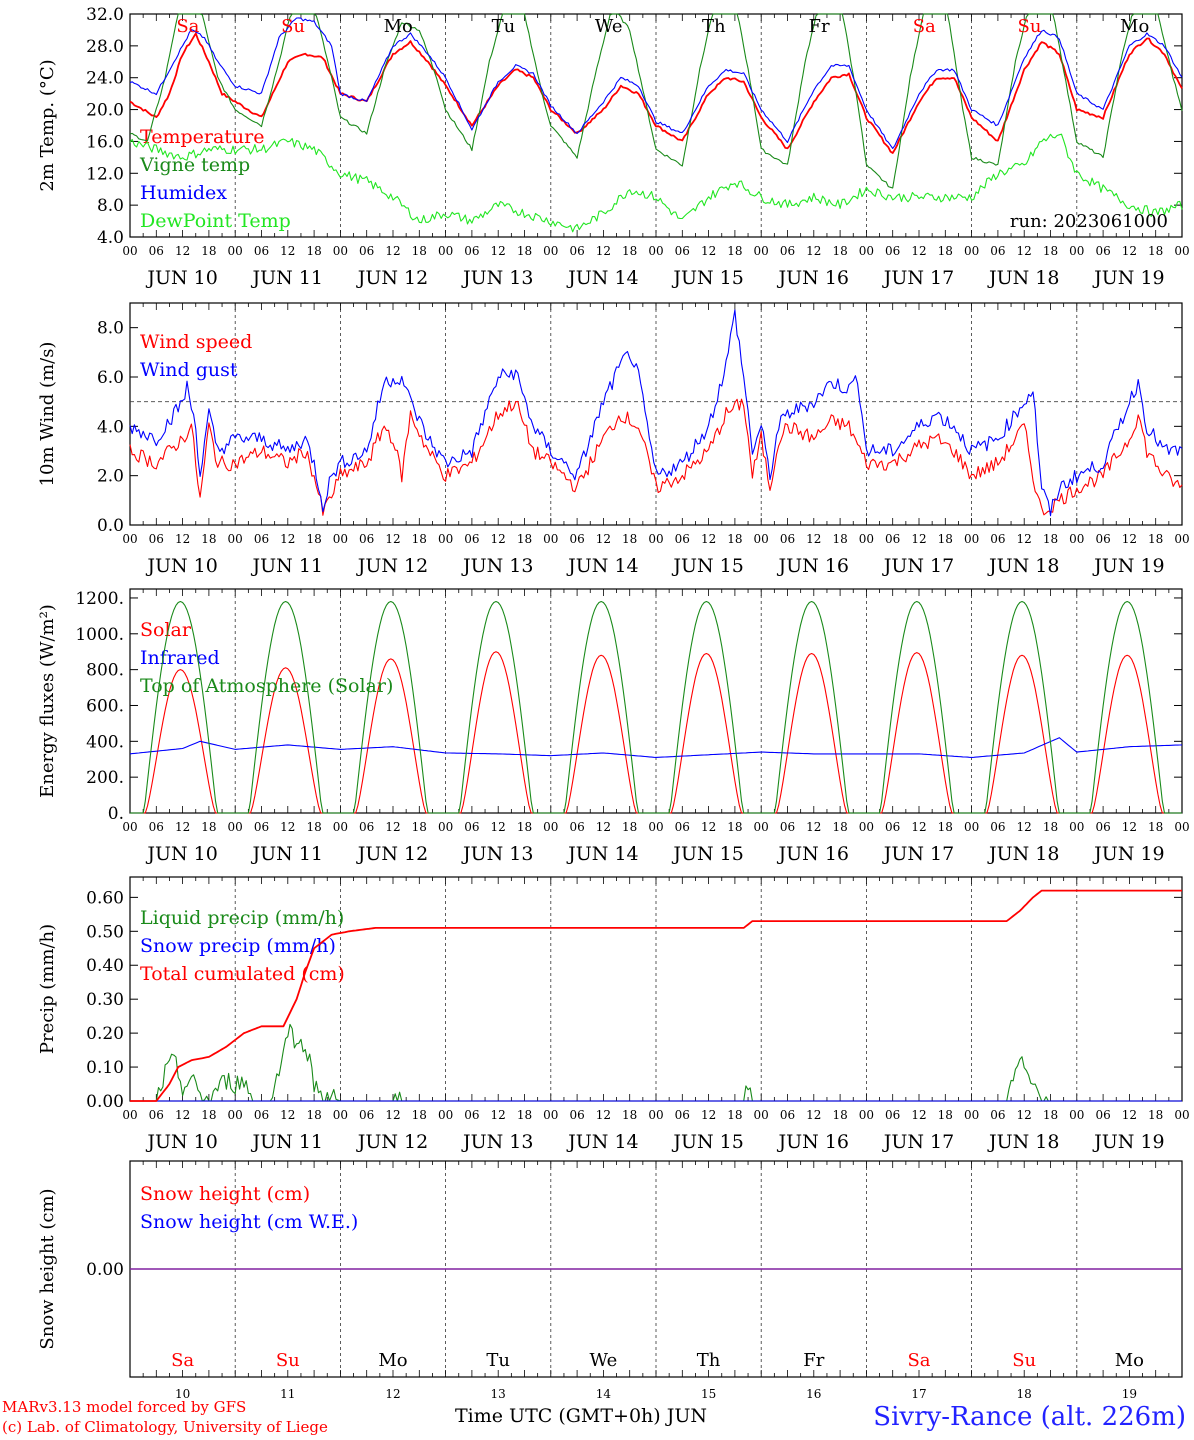 The image size is (1194, 1440). Describe the element at coordinates (105, 742) in the screenshot. I see `y-tick-label: 400.` at that location.